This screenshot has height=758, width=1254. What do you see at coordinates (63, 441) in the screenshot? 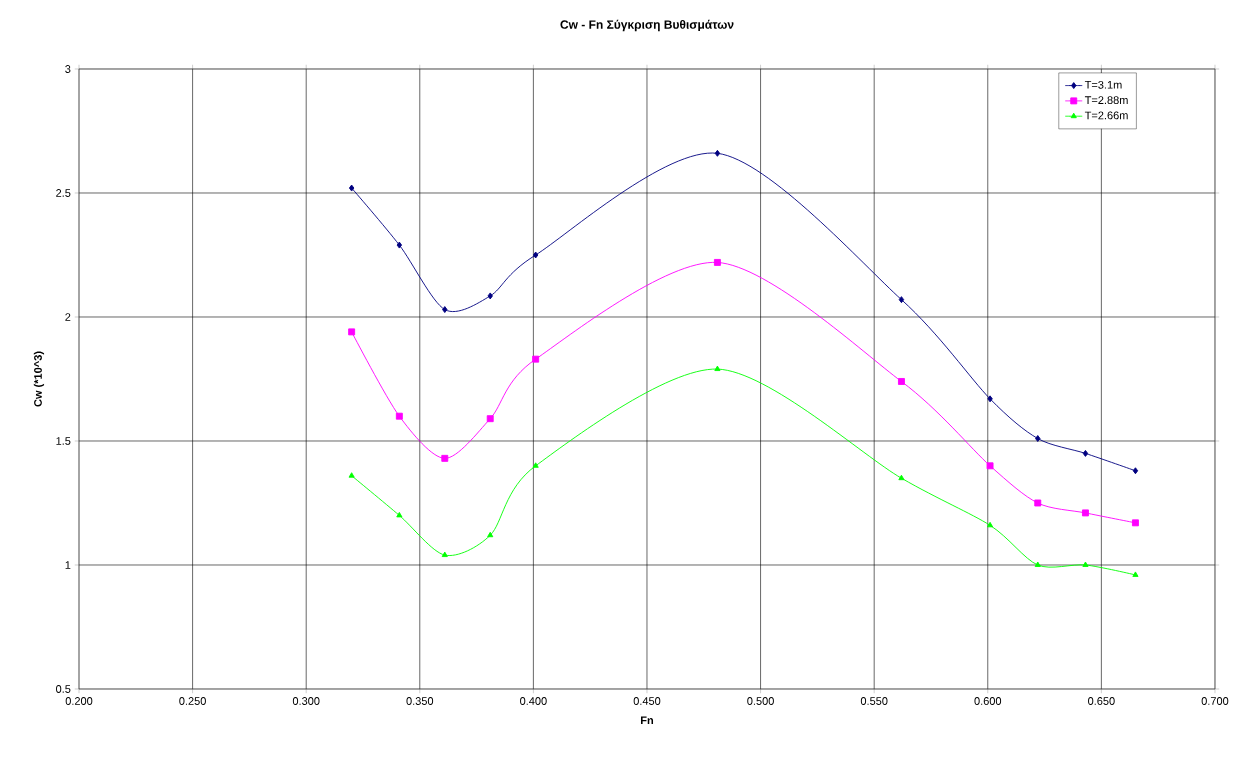
I see `y-tick-label: 1.5` at bounding box center [63, 441].